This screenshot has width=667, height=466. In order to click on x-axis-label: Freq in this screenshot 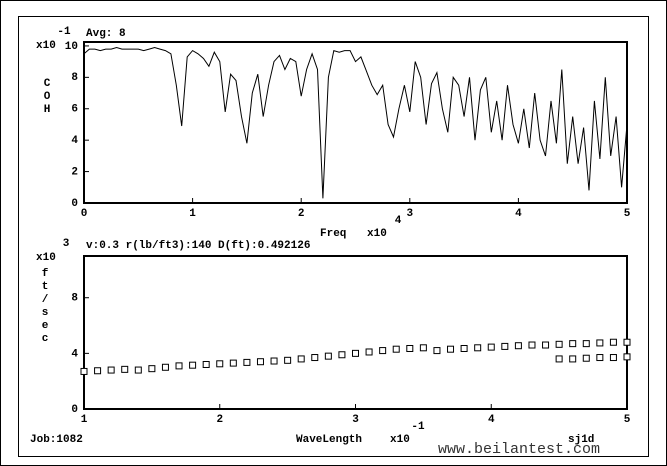, I will do `click(333, 234)`.